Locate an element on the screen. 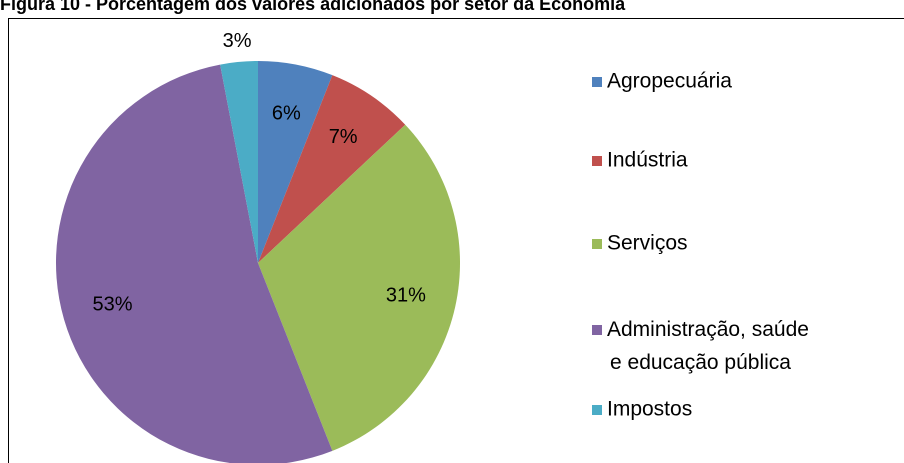 This screenshot has width=904, height=463. legend-label: Administração, saúde e educação pública is located at coordinates (708, 346).